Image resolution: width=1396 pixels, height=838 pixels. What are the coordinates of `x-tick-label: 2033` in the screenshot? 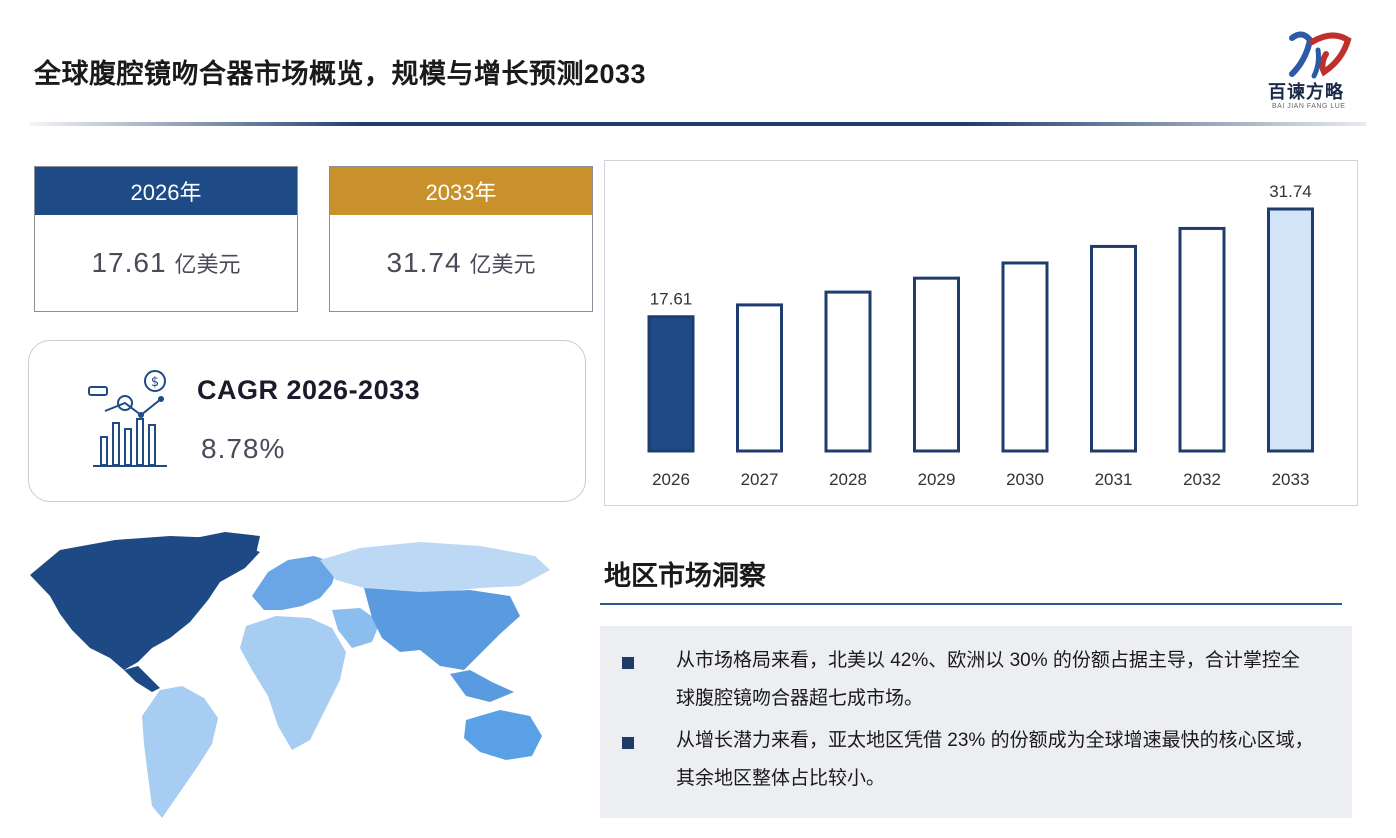 It's located at (1291, 479).